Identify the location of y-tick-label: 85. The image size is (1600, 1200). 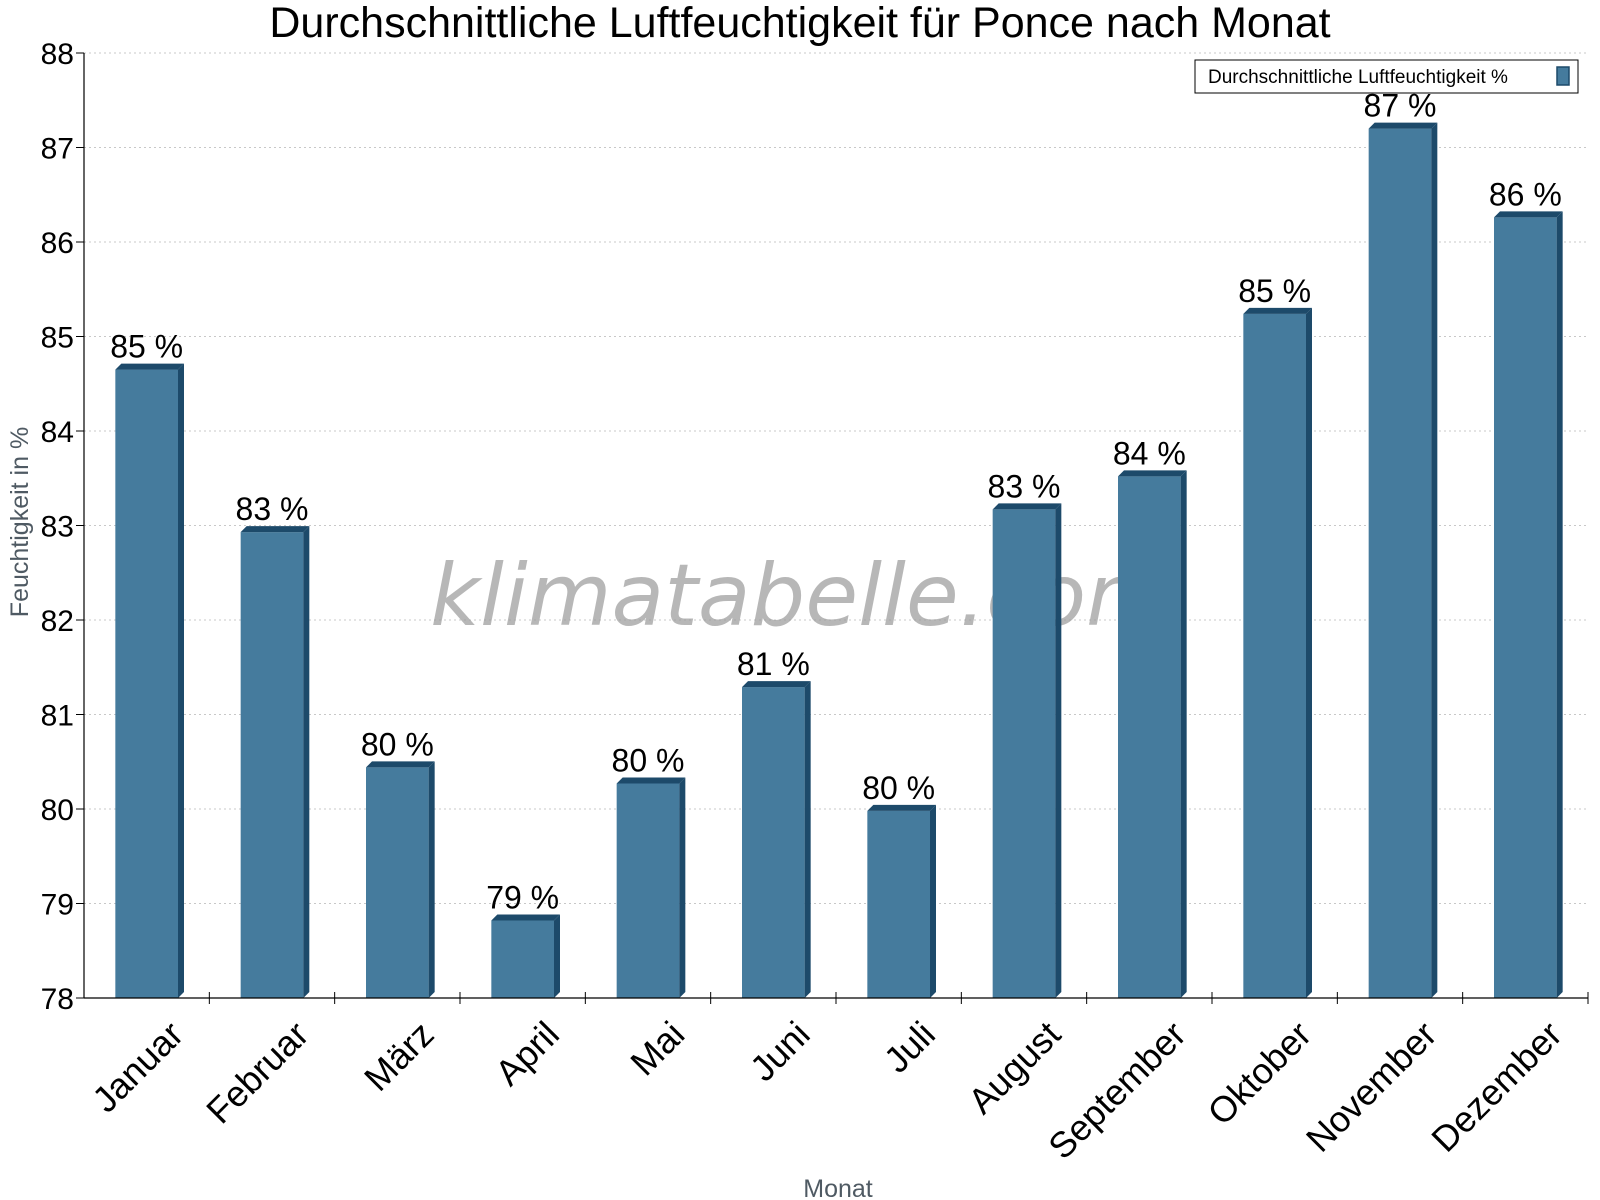
(57, 338).